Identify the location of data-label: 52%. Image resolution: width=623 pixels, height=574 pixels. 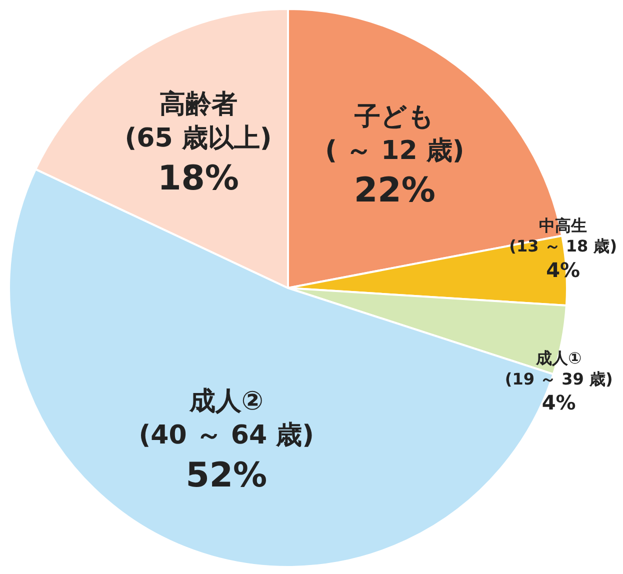
(227, 475).